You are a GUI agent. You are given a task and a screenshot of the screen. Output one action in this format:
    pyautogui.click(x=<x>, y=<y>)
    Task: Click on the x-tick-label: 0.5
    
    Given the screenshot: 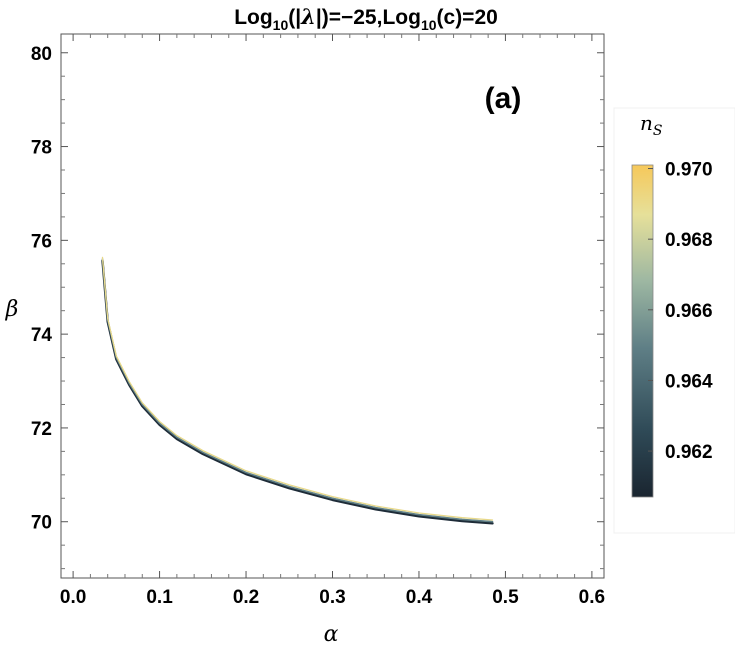 What is the action you would take?
    pyautogui.click(x=505, y=597)
    